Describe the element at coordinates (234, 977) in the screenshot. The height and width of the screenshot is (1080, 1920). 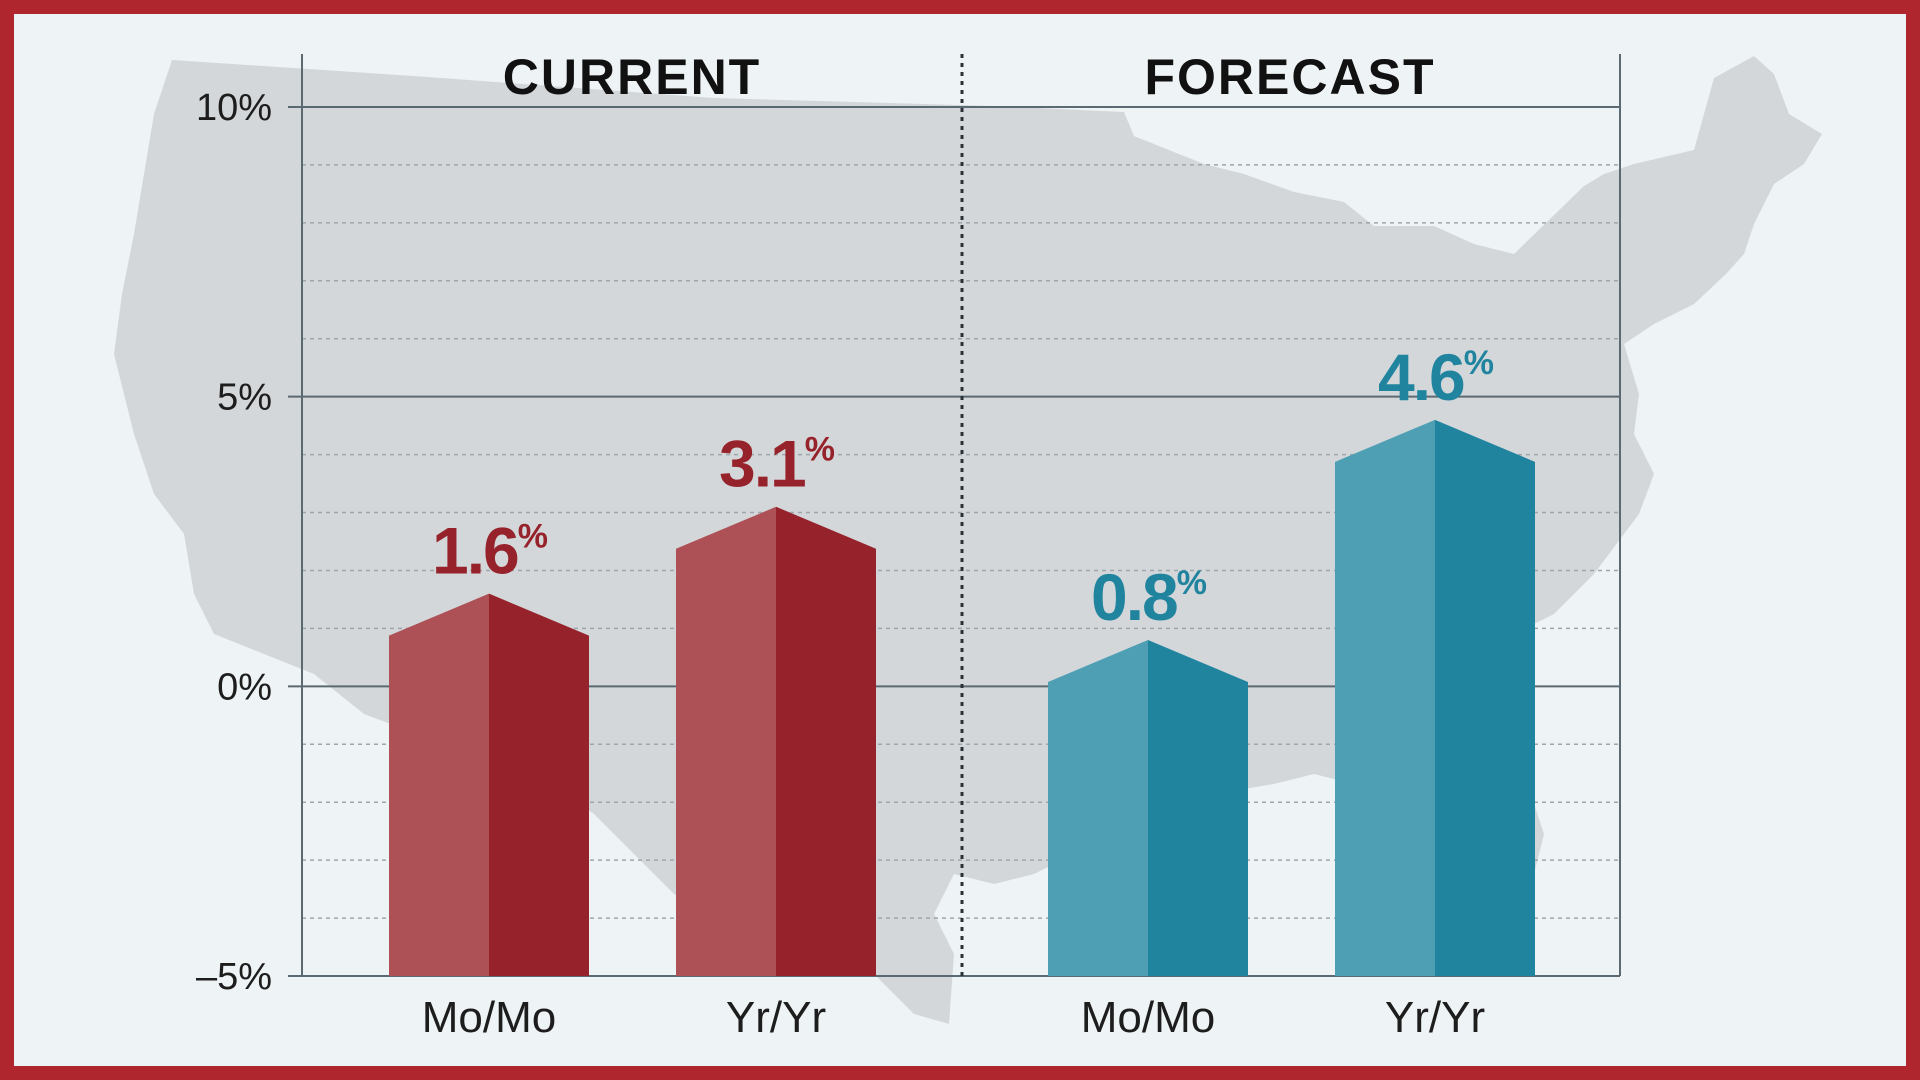
I see `y-tick-label: –5%` at that location.